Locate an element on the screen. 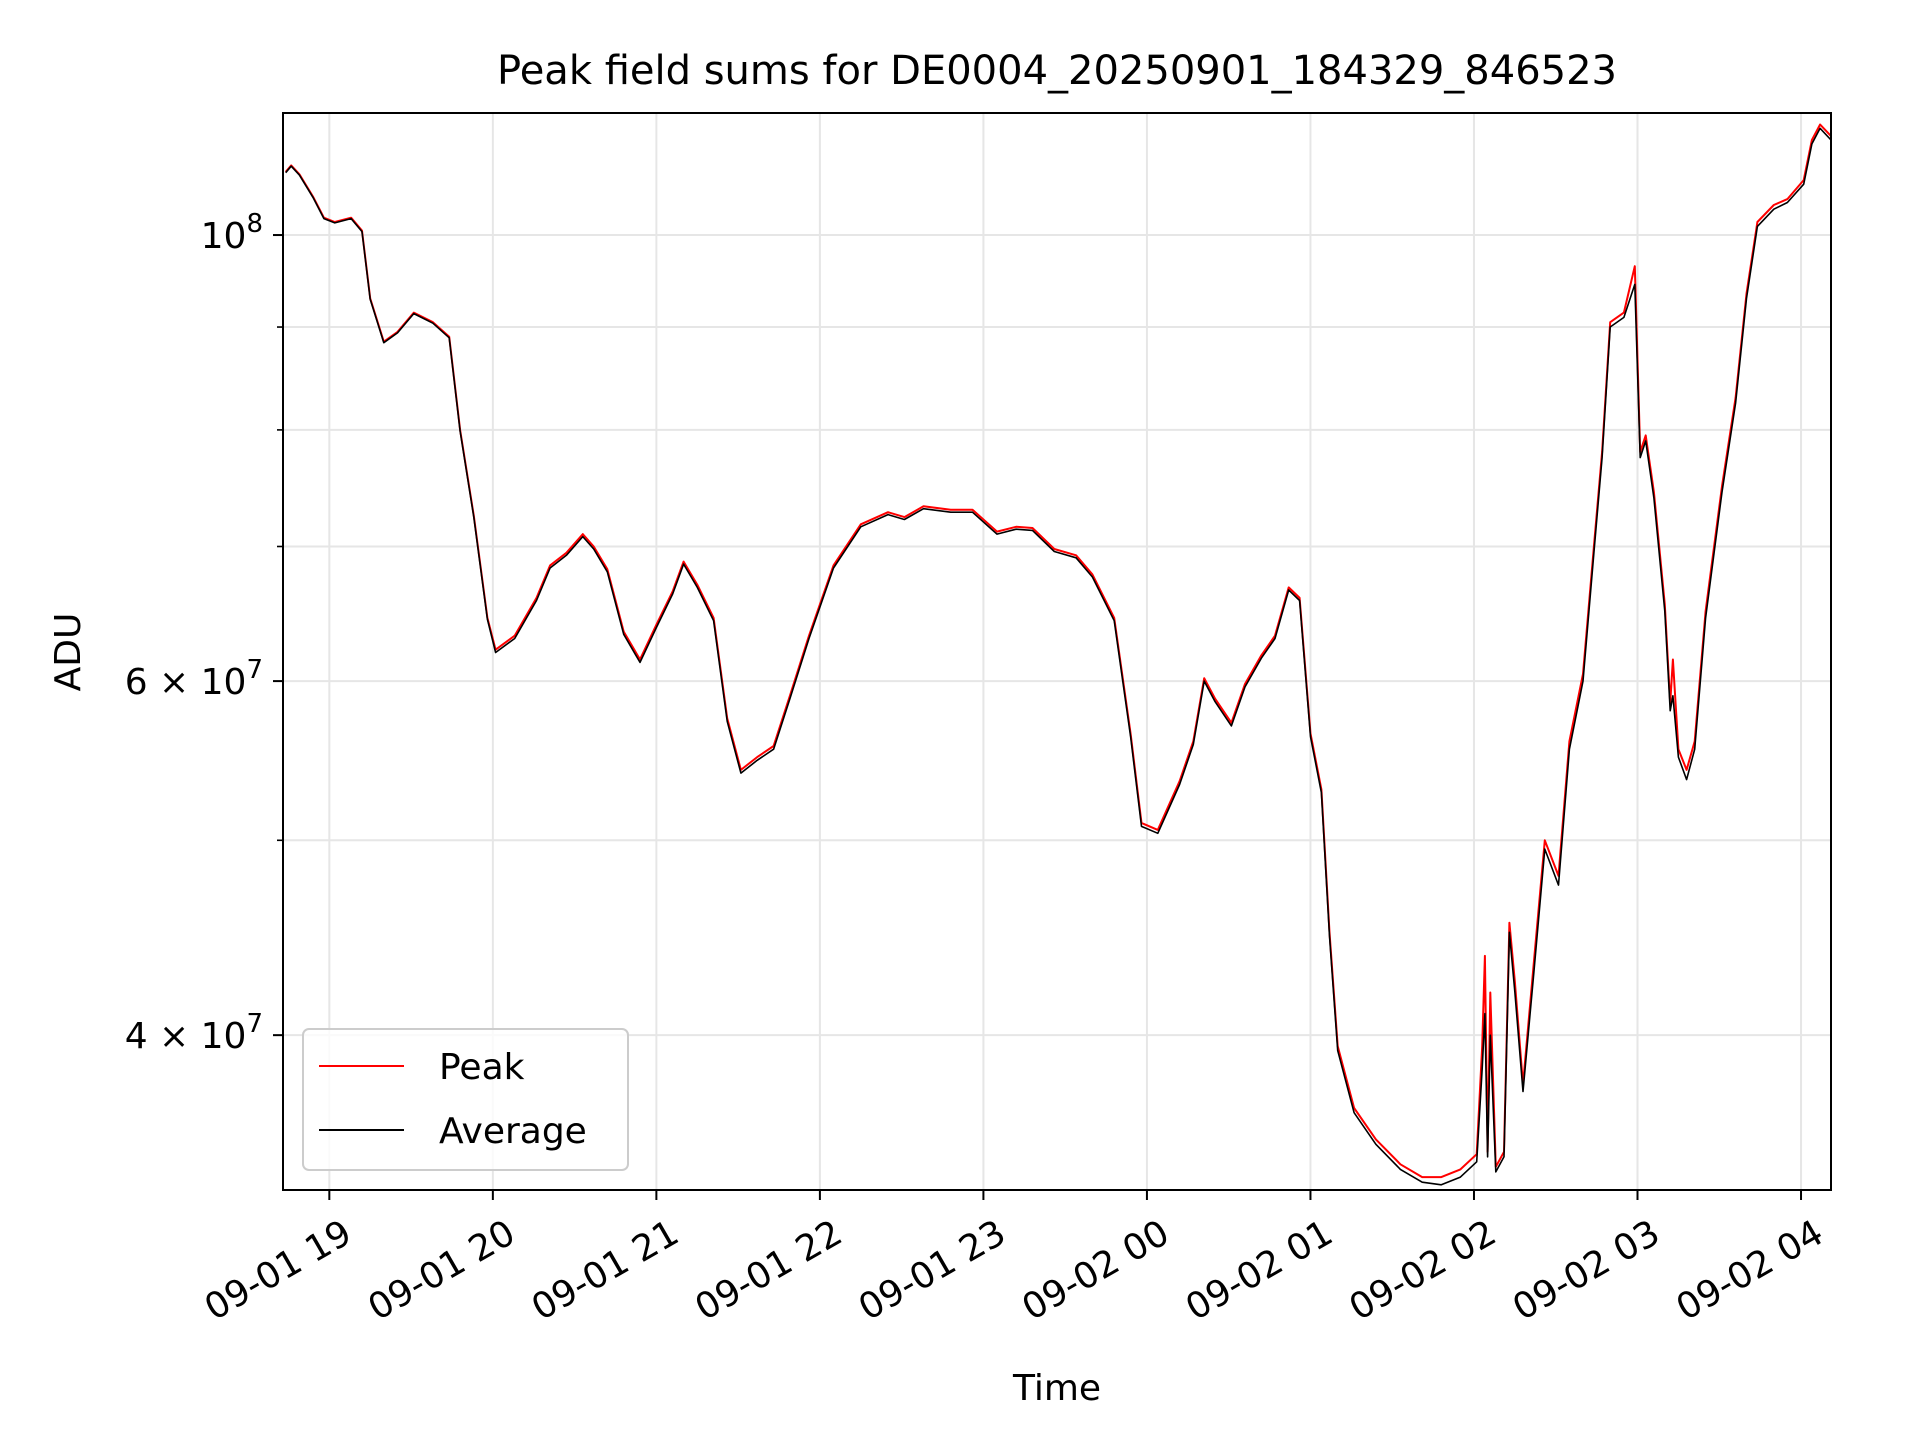 The width and height of the screenshot is (1920, 1444). y-tick-label-1: 6 × 107 is located at coordinates (194, 679).